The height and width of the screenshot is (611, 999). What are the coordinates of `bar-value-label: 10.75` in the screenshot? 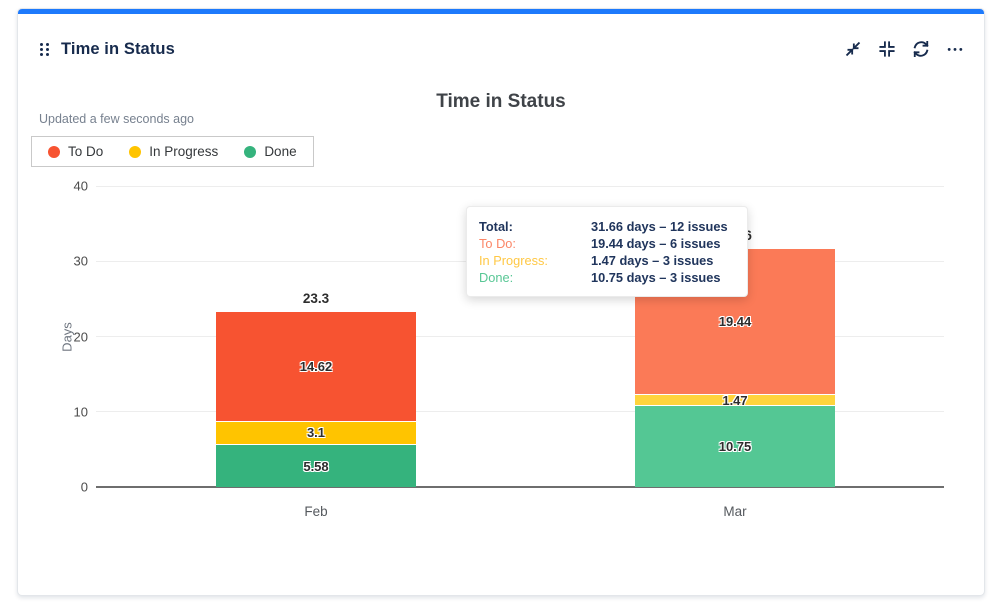 It's located at (735, 447).